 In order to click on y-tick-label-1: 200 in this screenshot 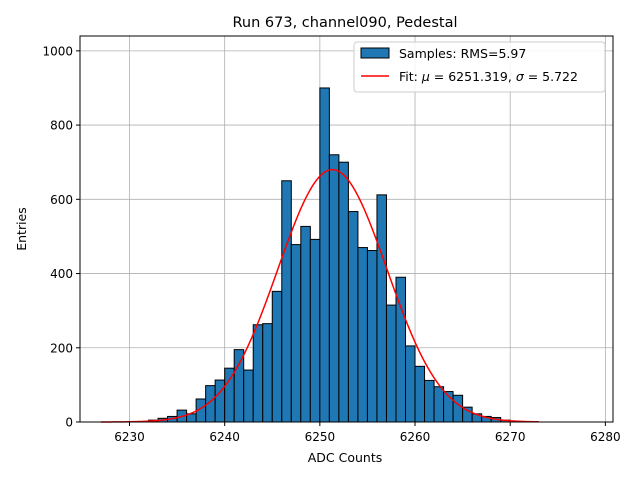, I will do `click(61, 348)`.